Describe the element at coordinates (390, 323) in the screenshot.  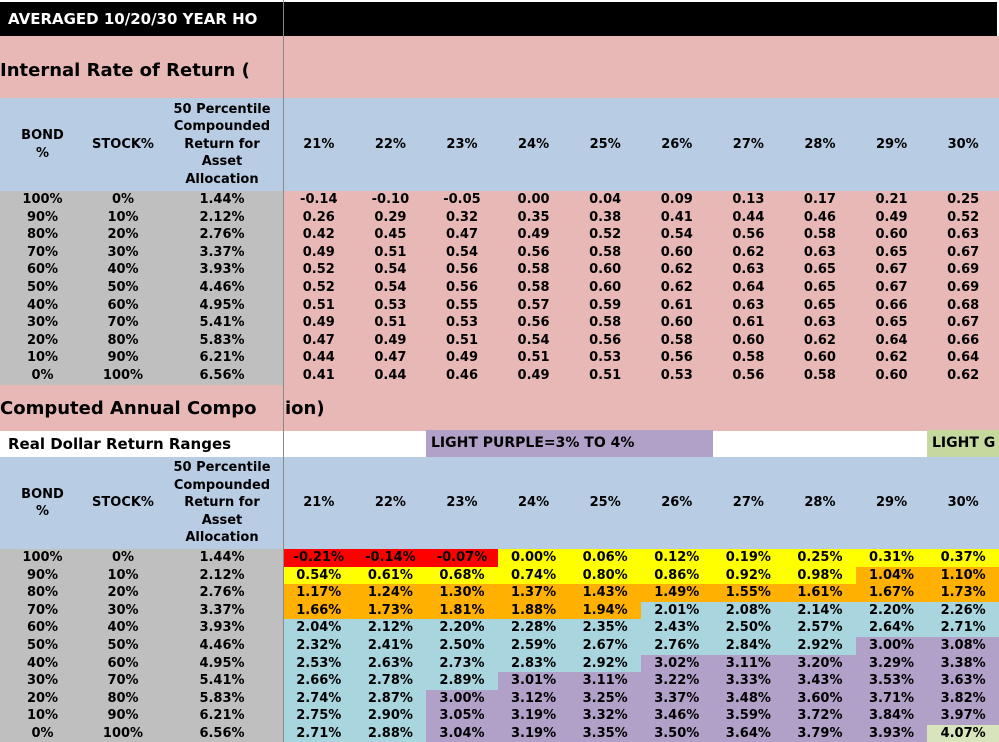
I see `value-cell: 0.51` at that location.